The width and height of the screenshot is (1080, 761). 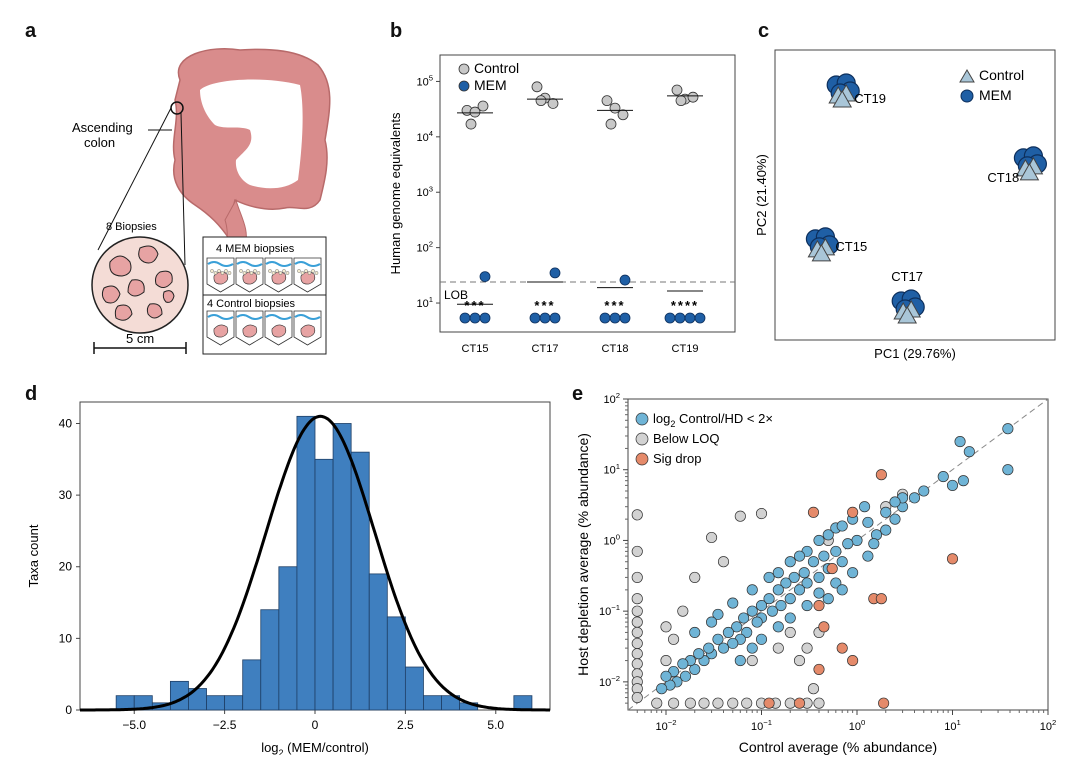 What do you see at coordinates (851, 246) in the screenshot?
I see `cluster-label: CT15` at bounding box center [851, 246].